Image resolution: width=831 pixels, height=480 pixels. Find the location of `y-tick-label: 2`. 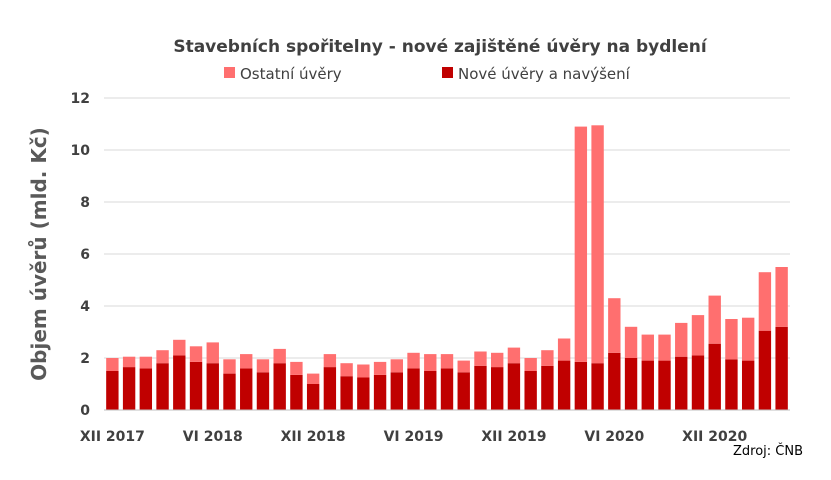

y-tick-label: 2 is located at coordinates (85, 359).